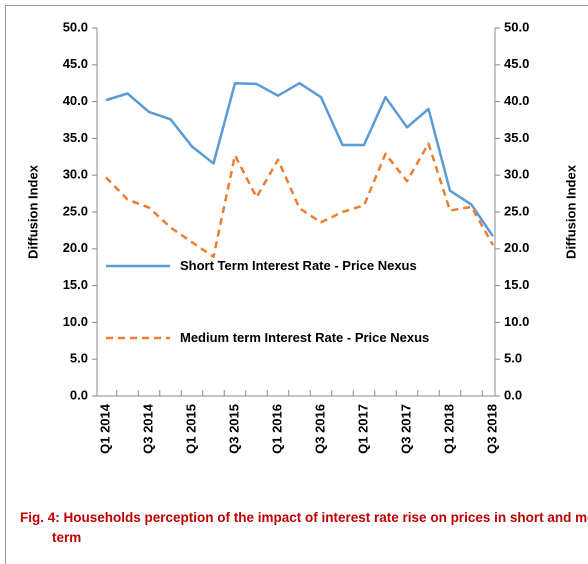  I want to click on y2-tick-label: 35.0, so click(516, 137).